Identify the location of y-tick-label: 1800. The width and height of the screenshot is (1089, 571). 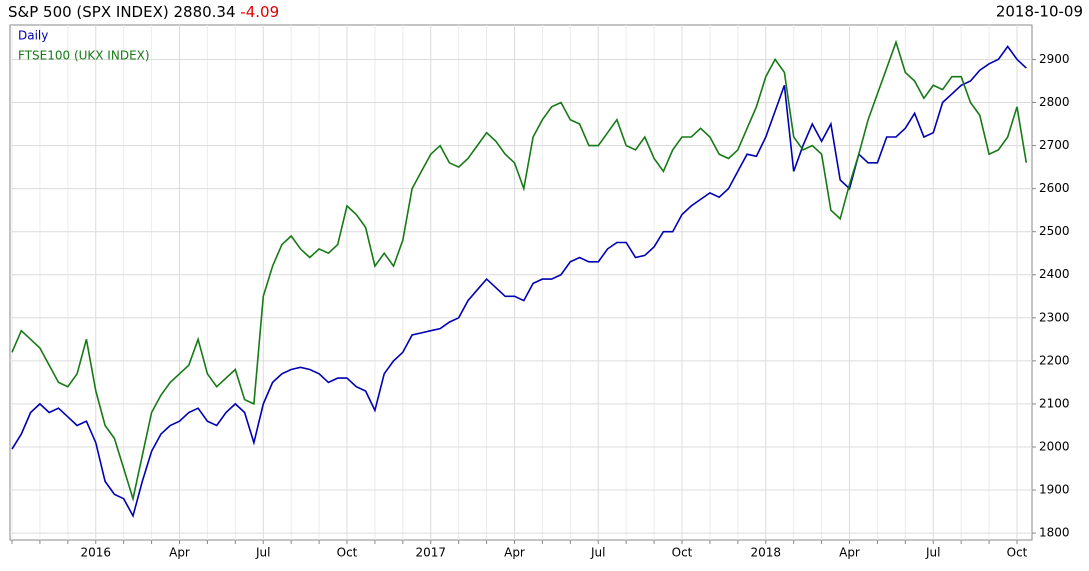
(1054, 533).